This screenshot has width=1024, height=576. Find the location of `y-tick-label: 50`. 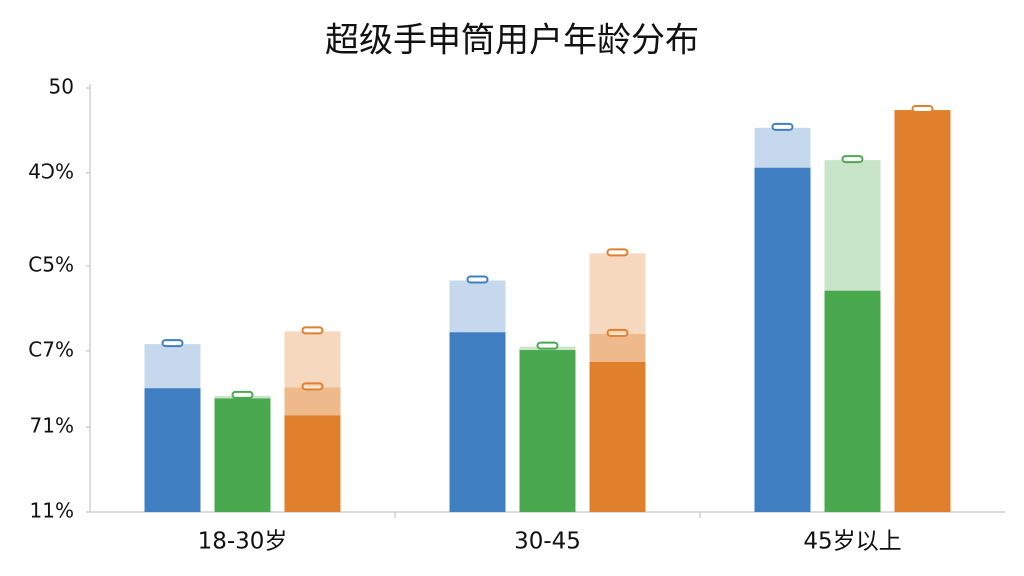

y-tick-label: 50 is located at coordinates (61, 87).